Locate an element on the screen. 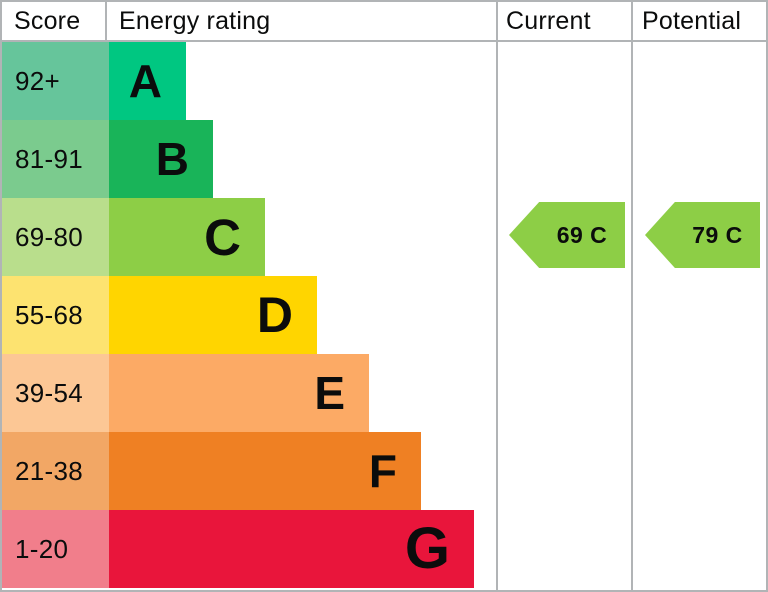  score-cell: 69-80 is located at coordinates (55, 237).